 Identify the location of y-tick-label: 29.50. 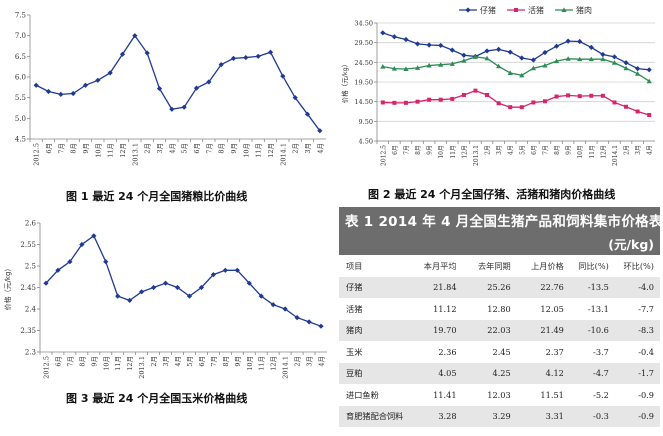
(363, 43).